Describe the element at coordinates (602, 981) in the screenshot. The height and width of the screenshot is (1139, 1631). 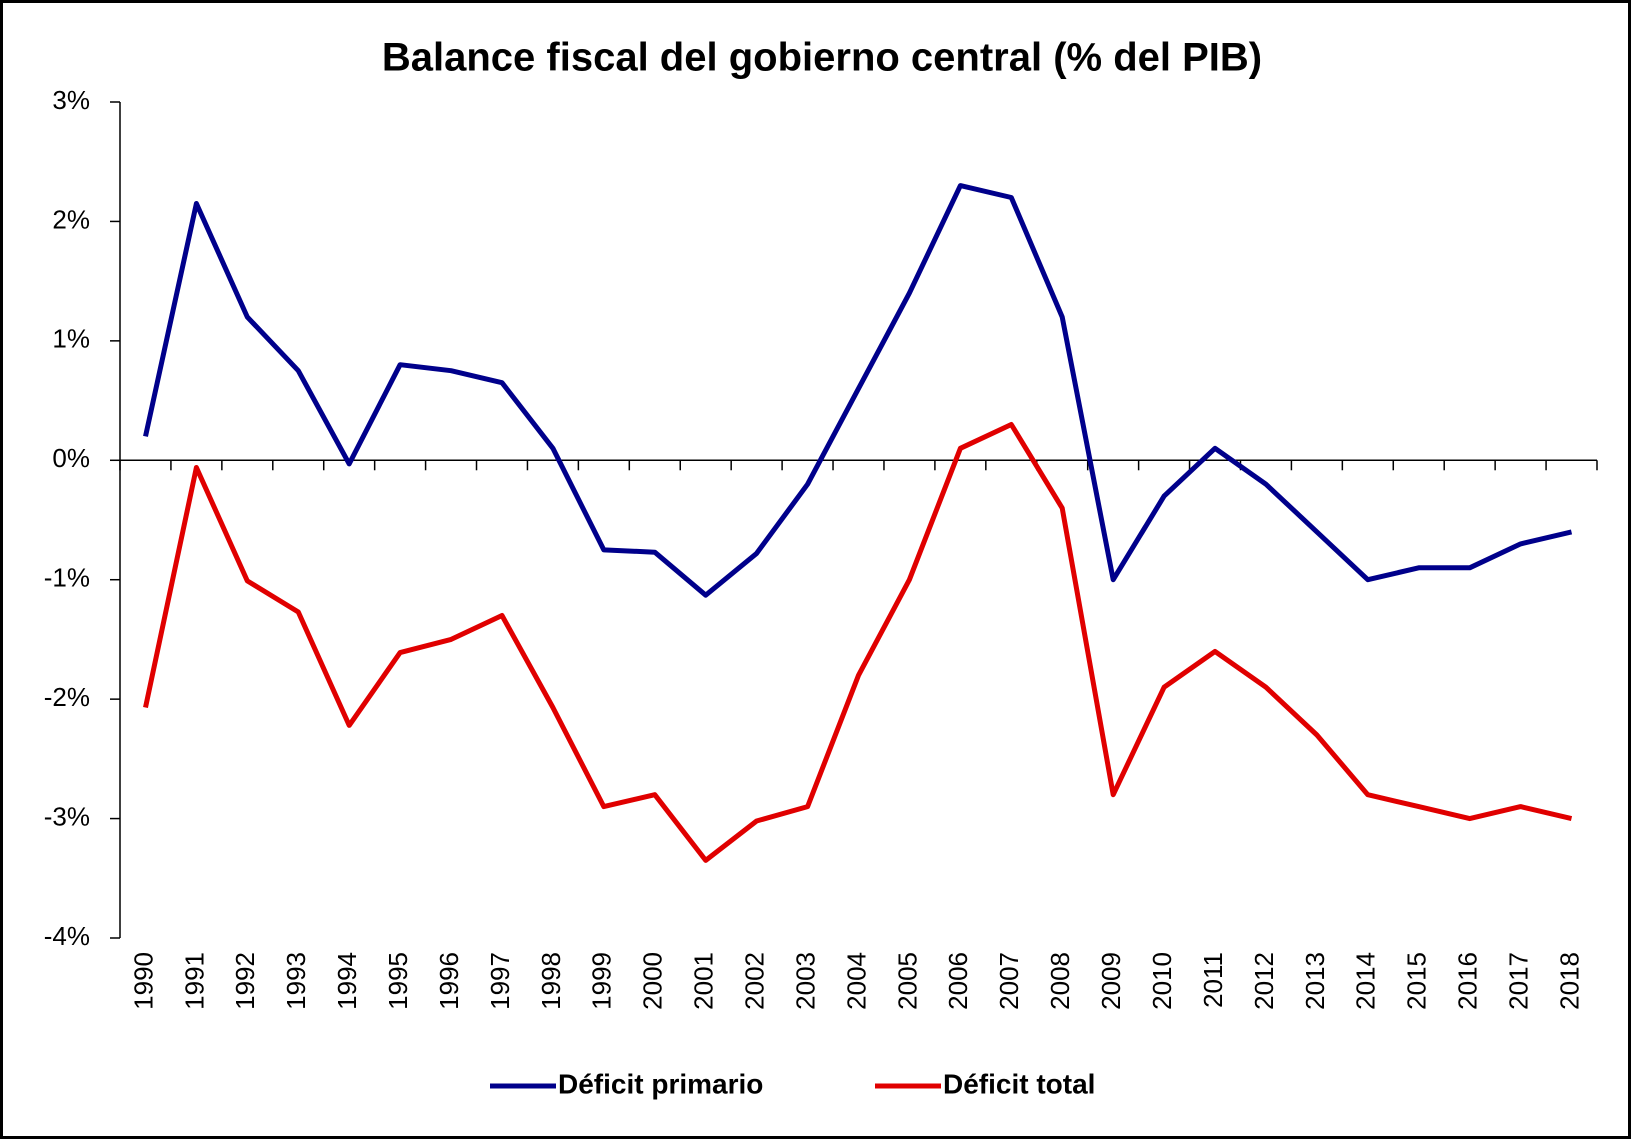
I see `x-tick-label: 1999` at that location.